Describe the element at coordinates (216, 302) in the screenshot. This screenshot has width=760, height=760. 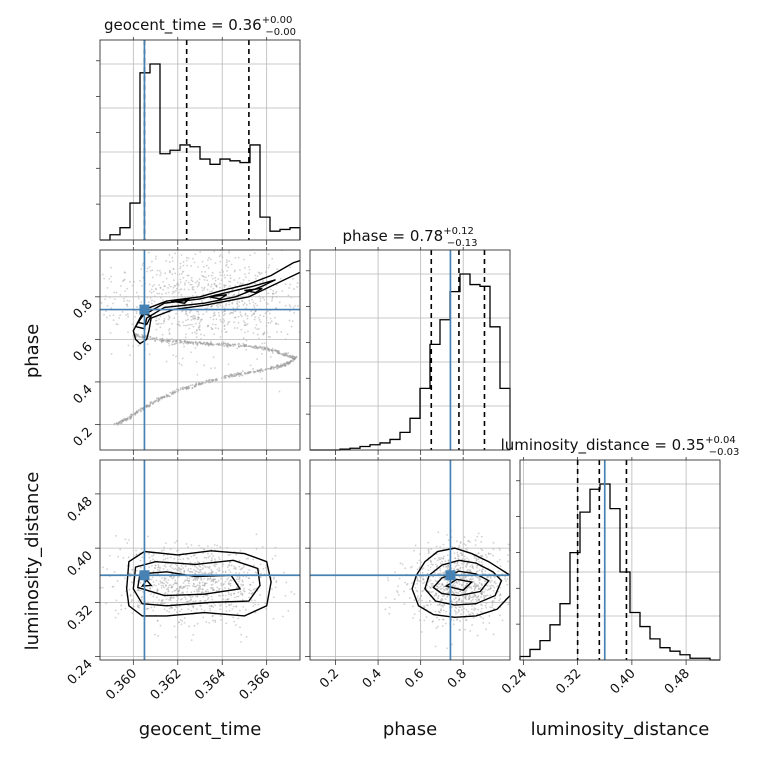
I see `contour-level` at that location.